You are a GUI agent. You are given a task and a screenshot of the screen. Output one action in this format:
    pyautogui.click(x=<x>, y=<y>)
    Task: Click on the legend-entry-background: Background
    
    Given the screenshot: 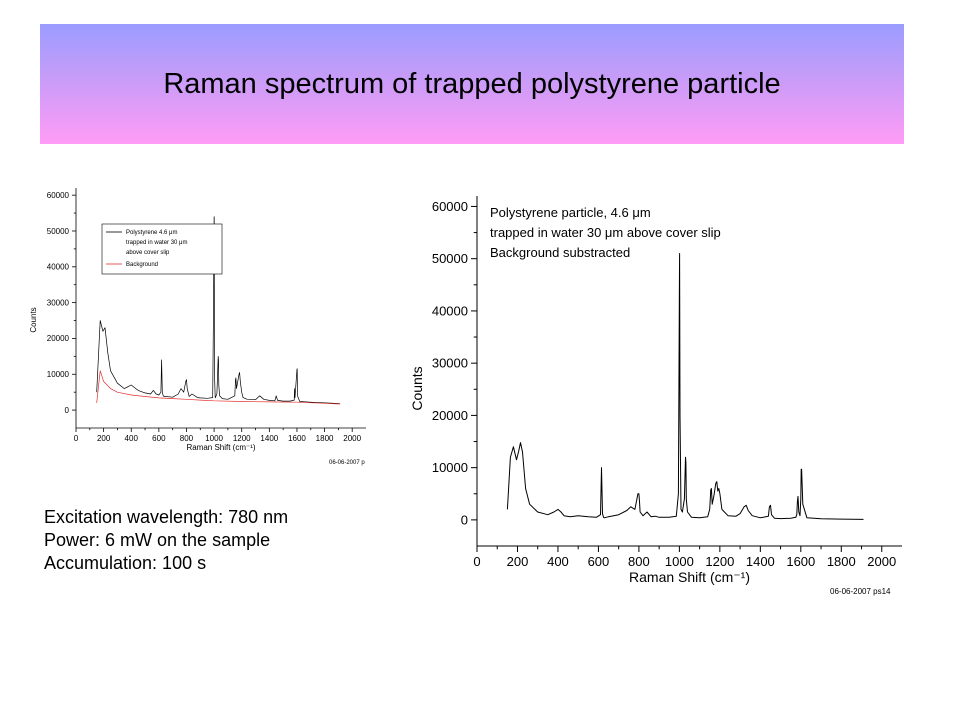 What is the action you would take?
    pyautogui.click(x=142, y=265)
    